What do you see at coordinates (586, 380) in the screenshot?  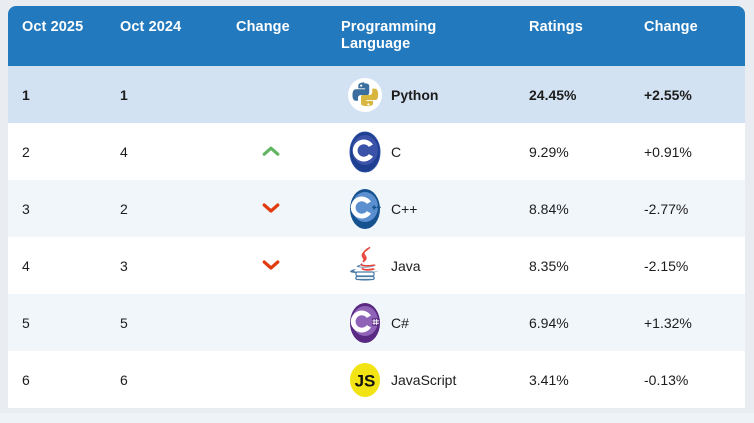 I see `cell-ratings: 3.41%` at bounding box center [586, 380].